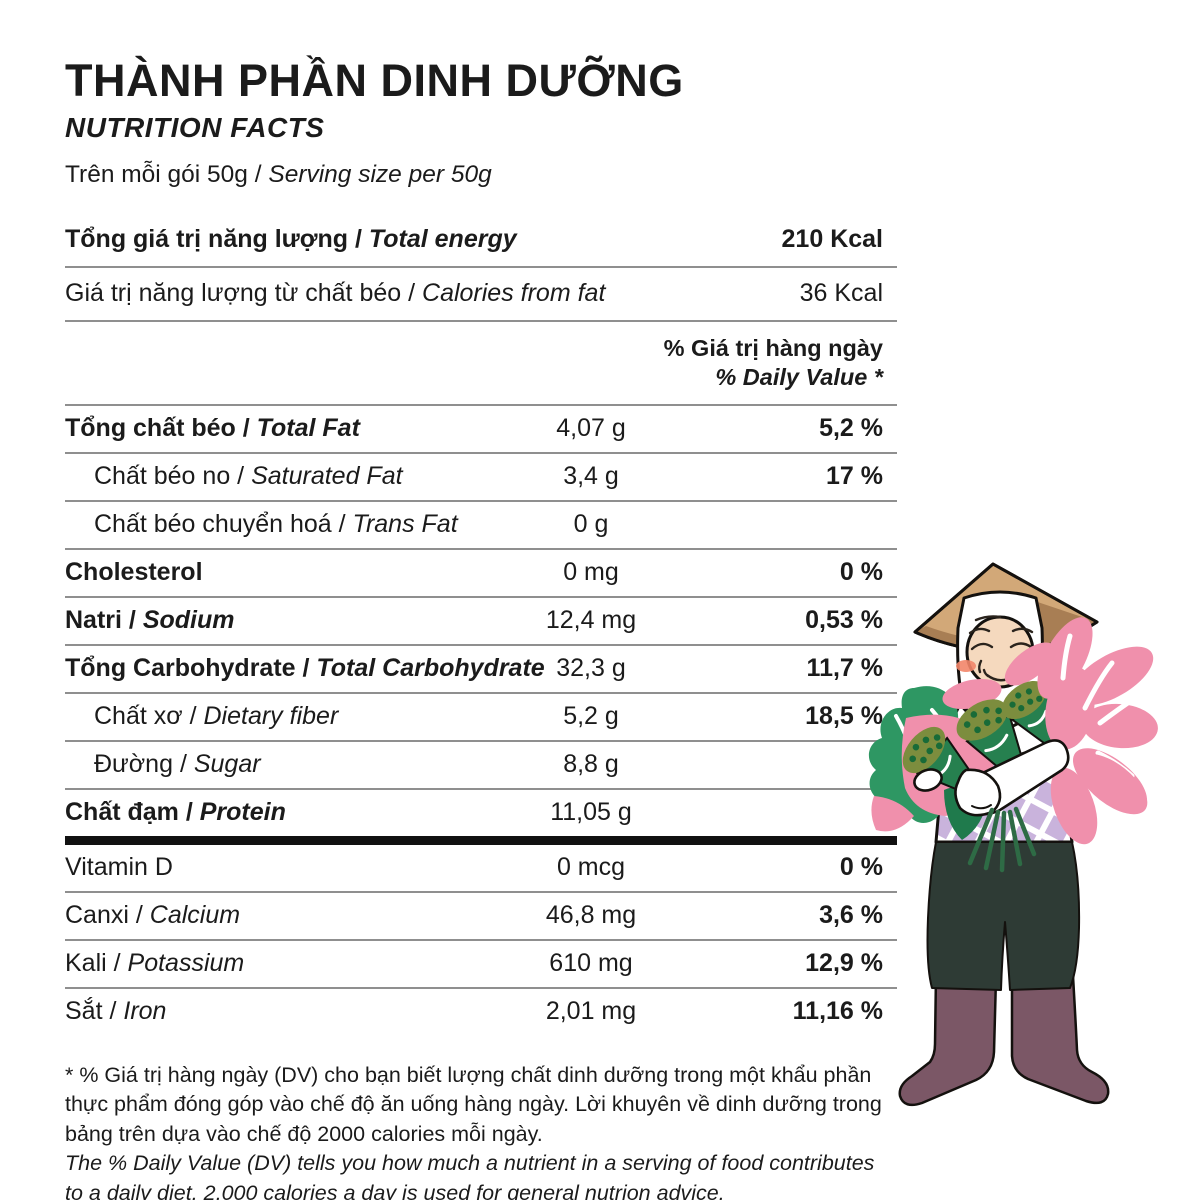 The width and height of the screenshot is (1200, 1200). What do you see at coordinates (1002, 839) in the screenshot?
I see `stems` at bounding box center [1002, 839].